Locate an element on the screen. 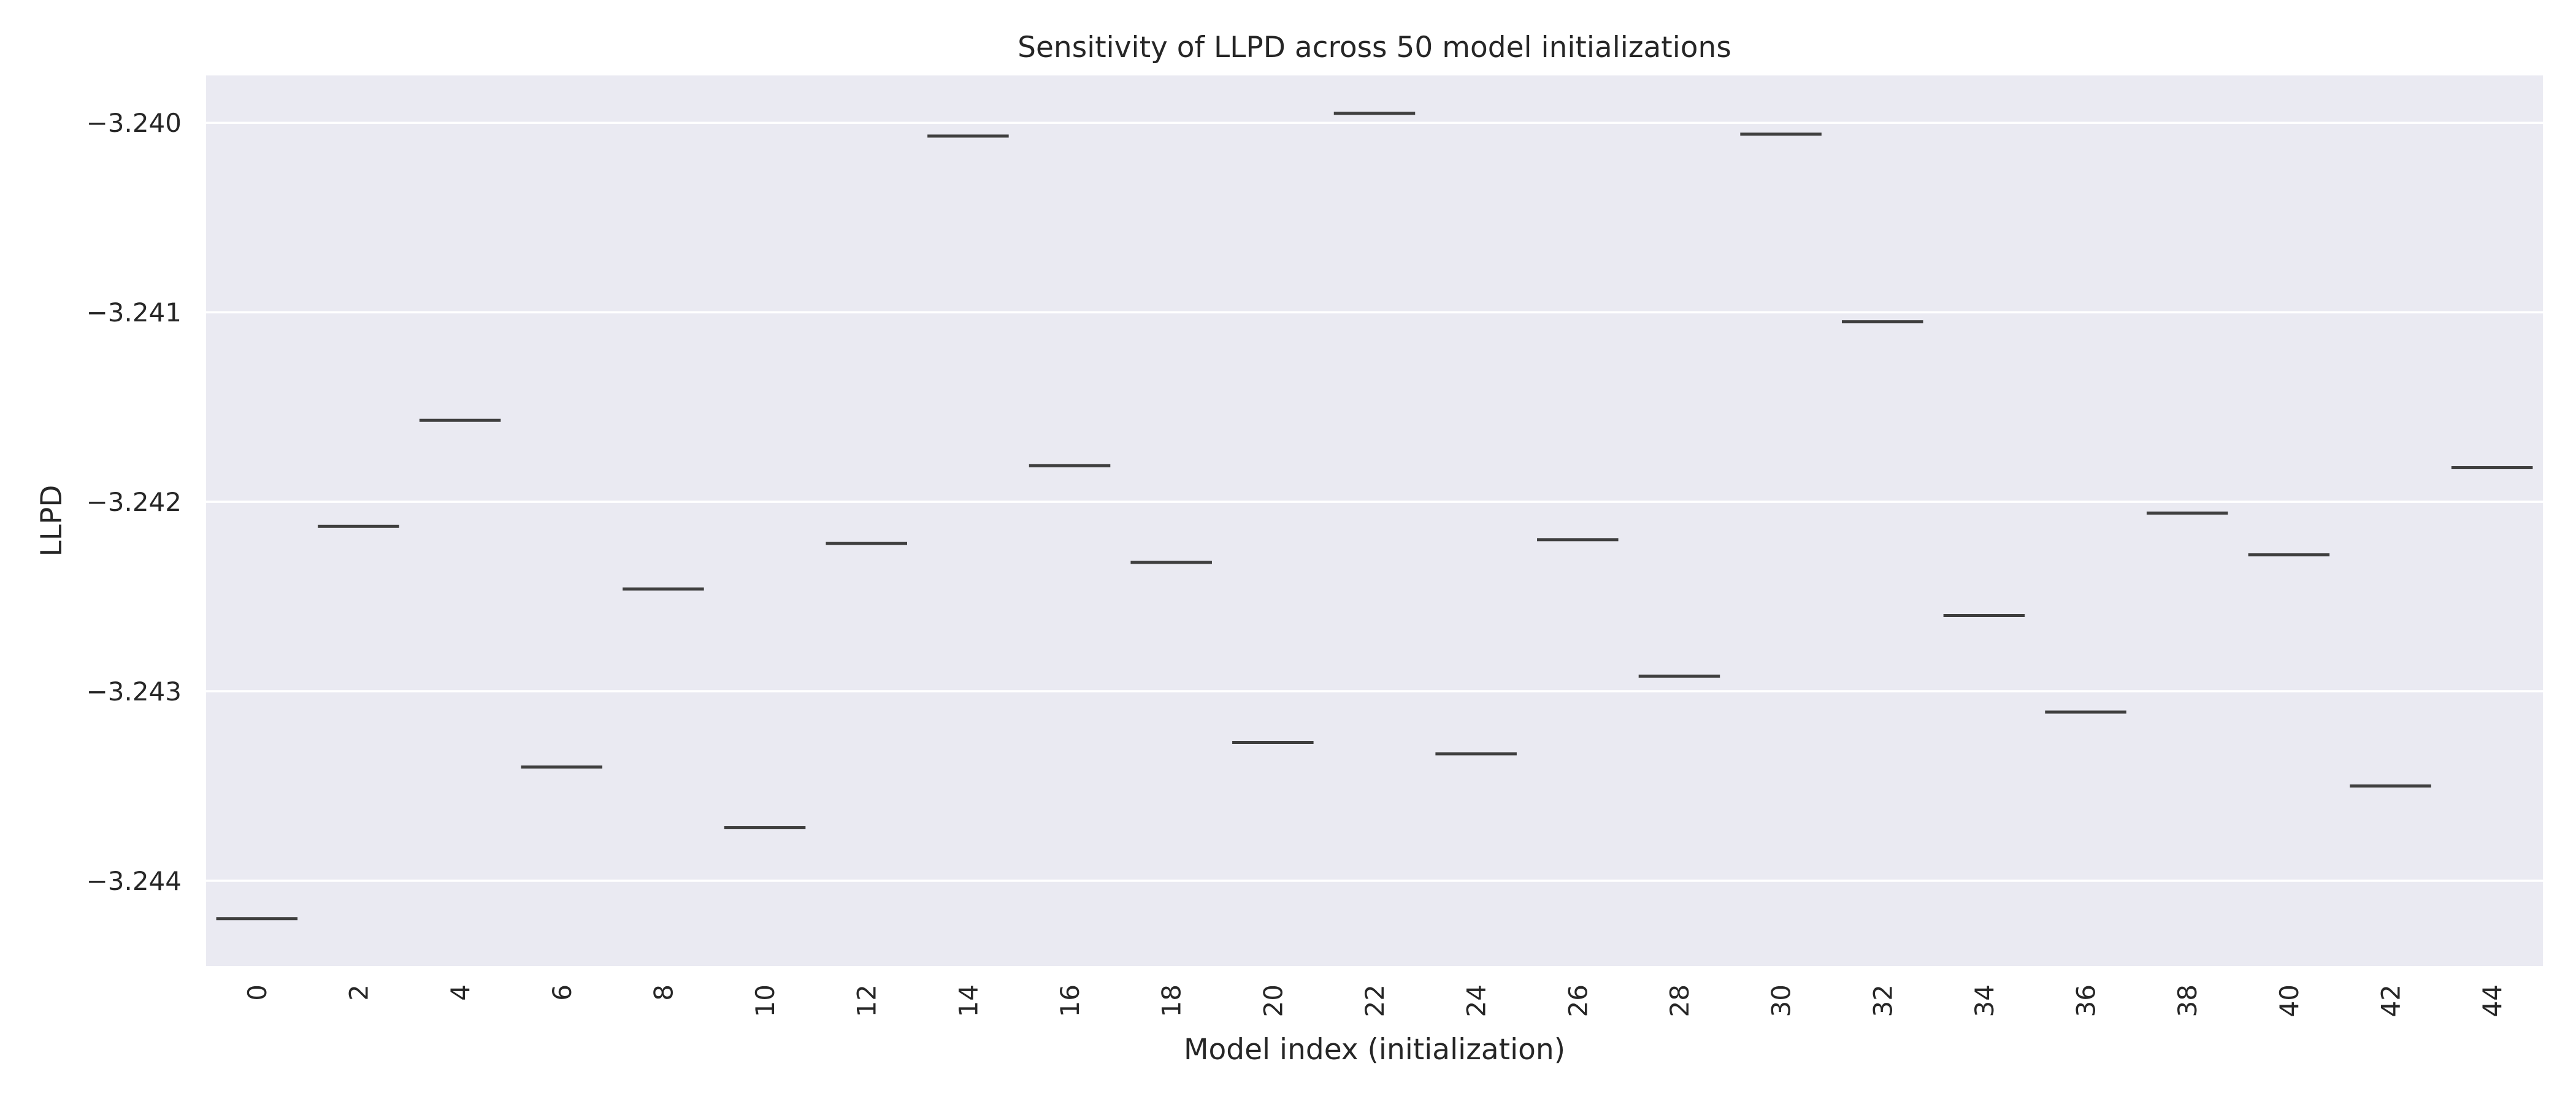 The width and height of the screenshot is (2576, 1104). x-tick-label: 12 is located at coordinates (867, 1000).